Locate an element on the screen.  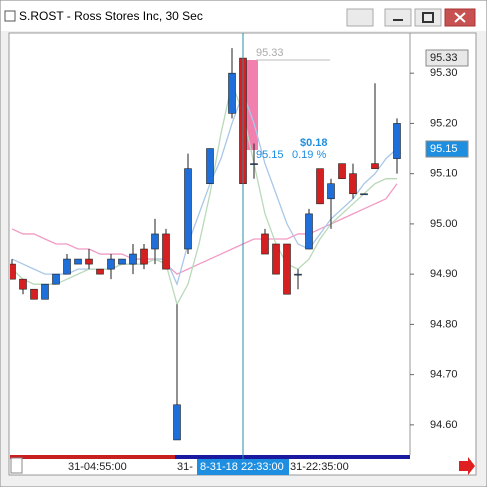
x-tick-label: 8-31-18 22:33:00 is located at coordinates (242, 467).